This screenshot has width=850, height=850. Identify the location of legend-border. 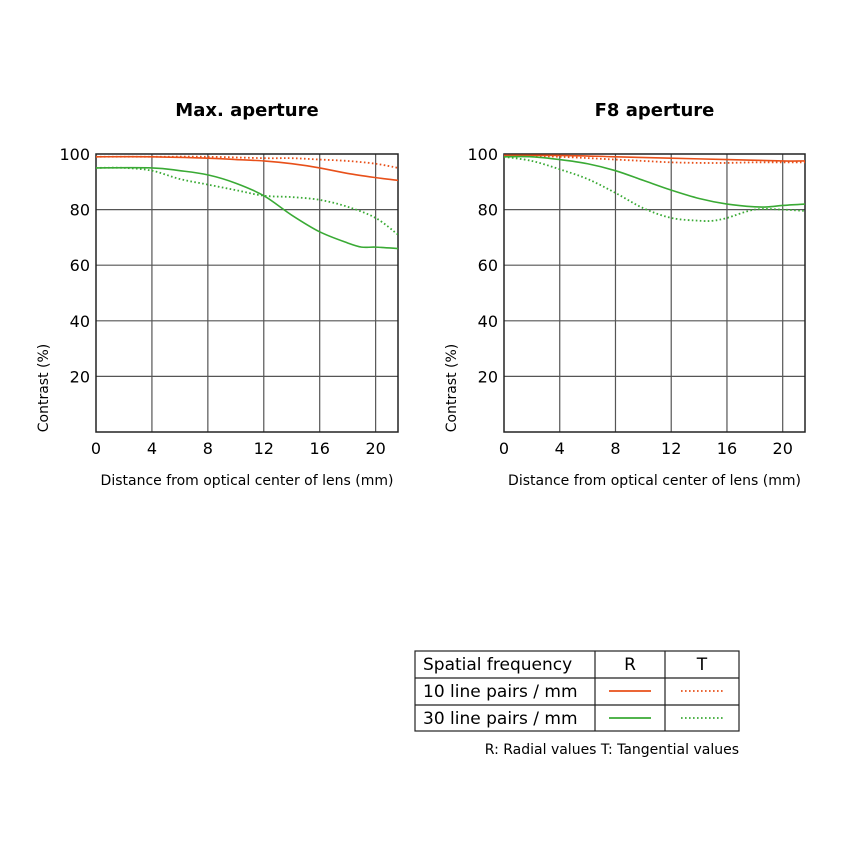
(577, 691).